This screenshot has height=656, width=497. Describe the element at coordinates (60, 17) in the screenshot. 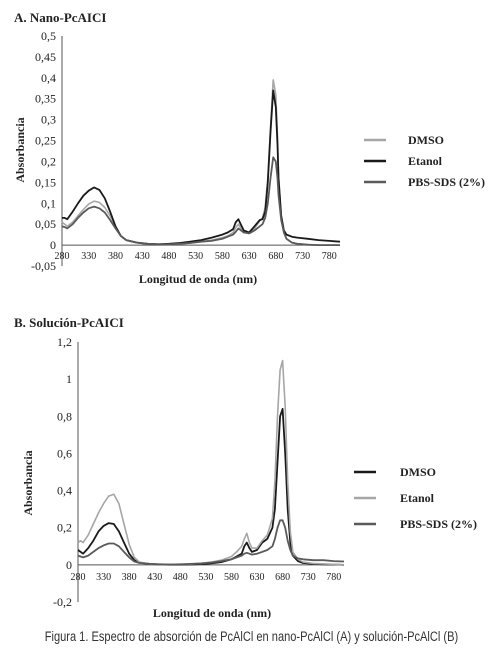

I see `panel-a-title: A. Nano-PcAICI` at that location.